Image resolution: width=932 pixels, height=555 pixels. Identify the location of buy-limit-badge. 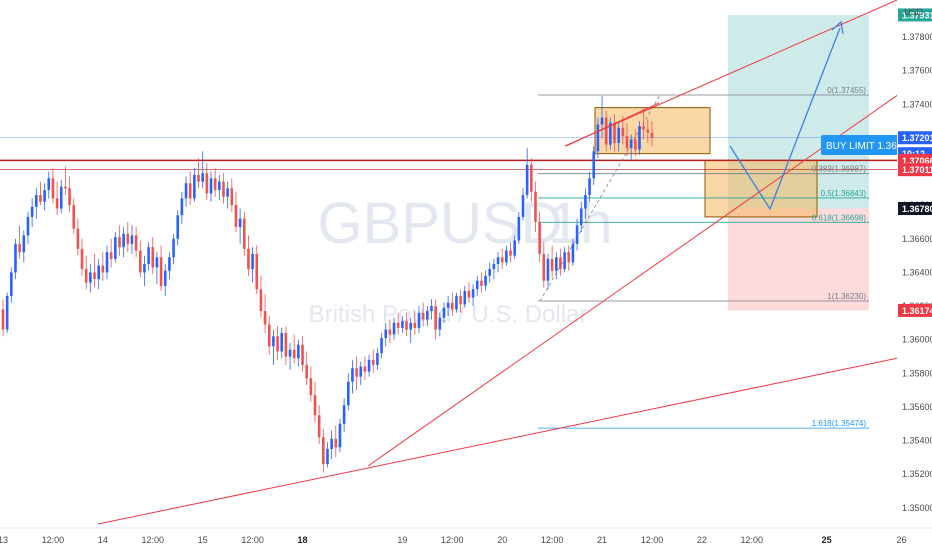
(862, 145).